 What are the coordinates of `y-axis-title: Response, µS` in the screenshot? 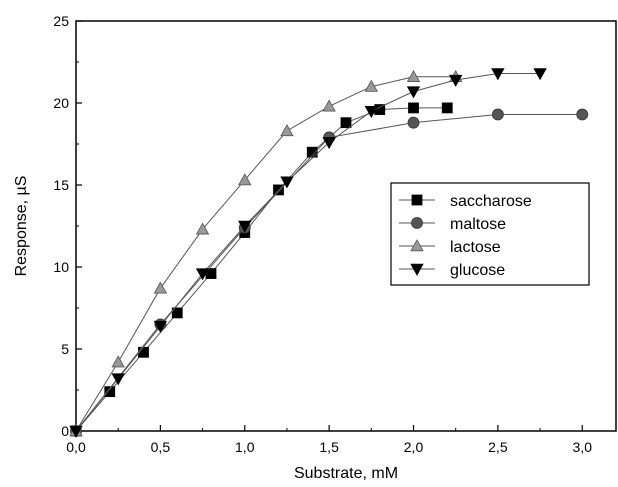 It's located at (21, 226).